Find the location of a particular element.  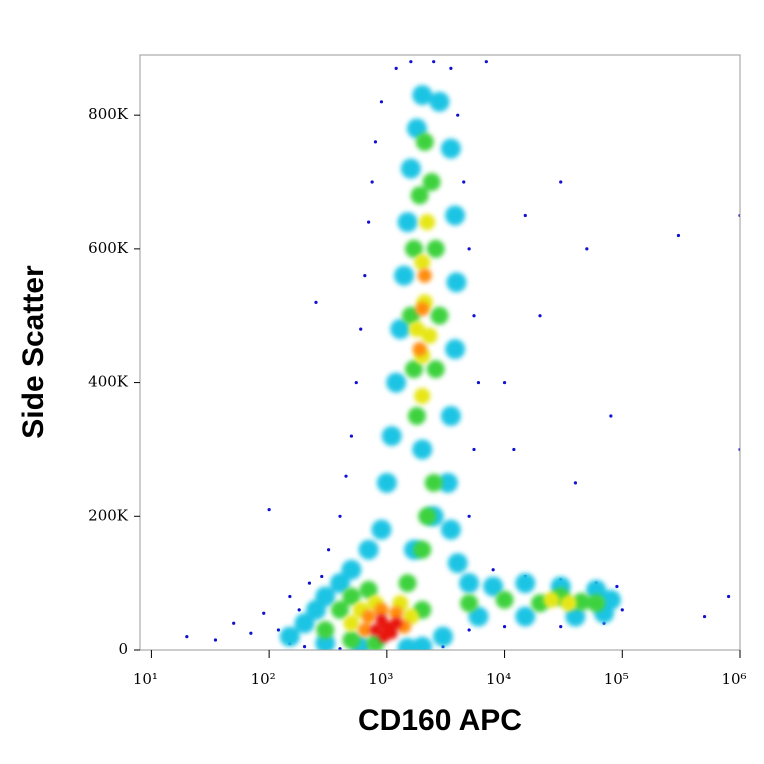

y-axis-title: Side Scatter is located at coordinates (33, 352).